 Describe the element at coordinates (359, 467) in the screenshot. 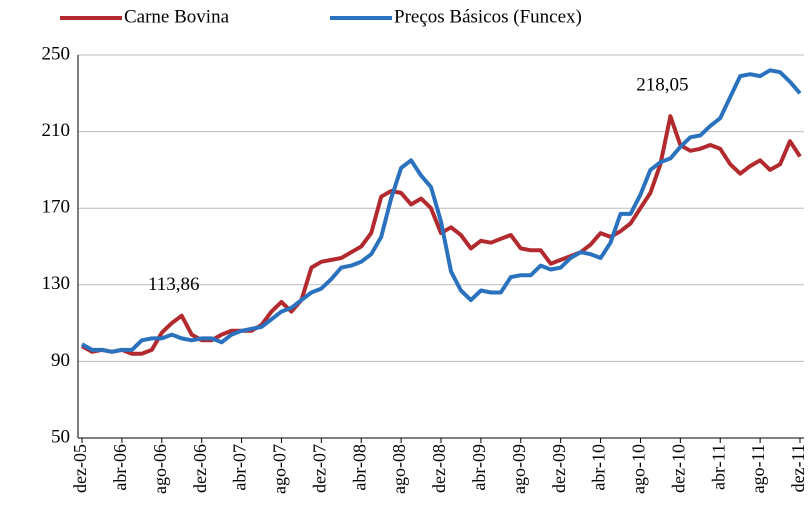

I see `x-tick-label: abr-08` at that location.